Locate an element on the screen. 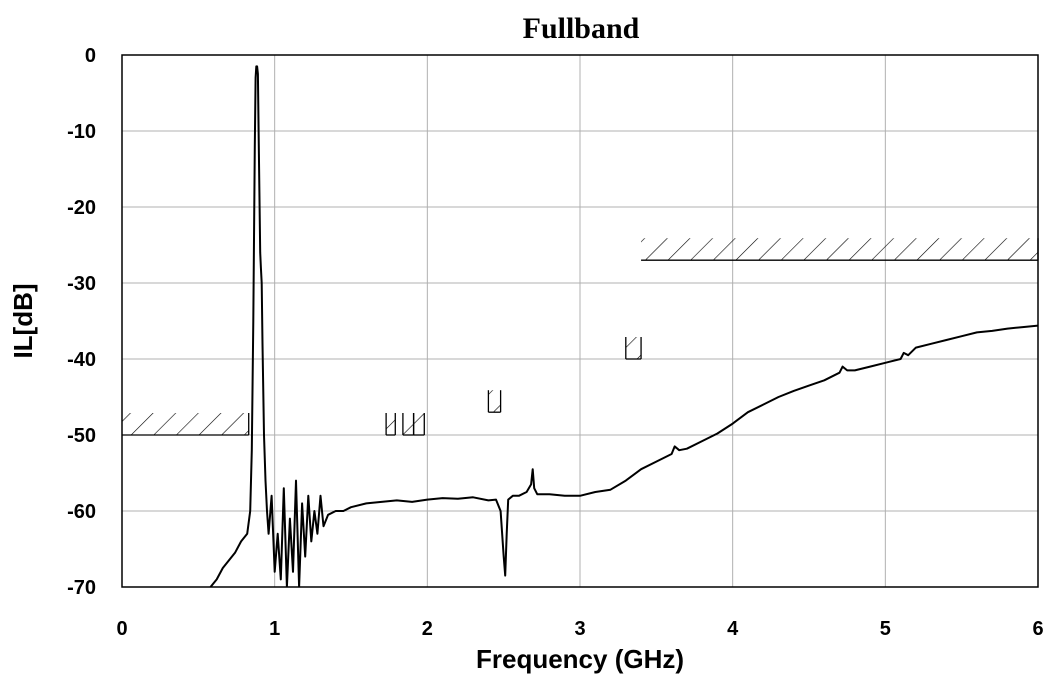  x-tick-label: 2 is located at coordinates (427, 629).